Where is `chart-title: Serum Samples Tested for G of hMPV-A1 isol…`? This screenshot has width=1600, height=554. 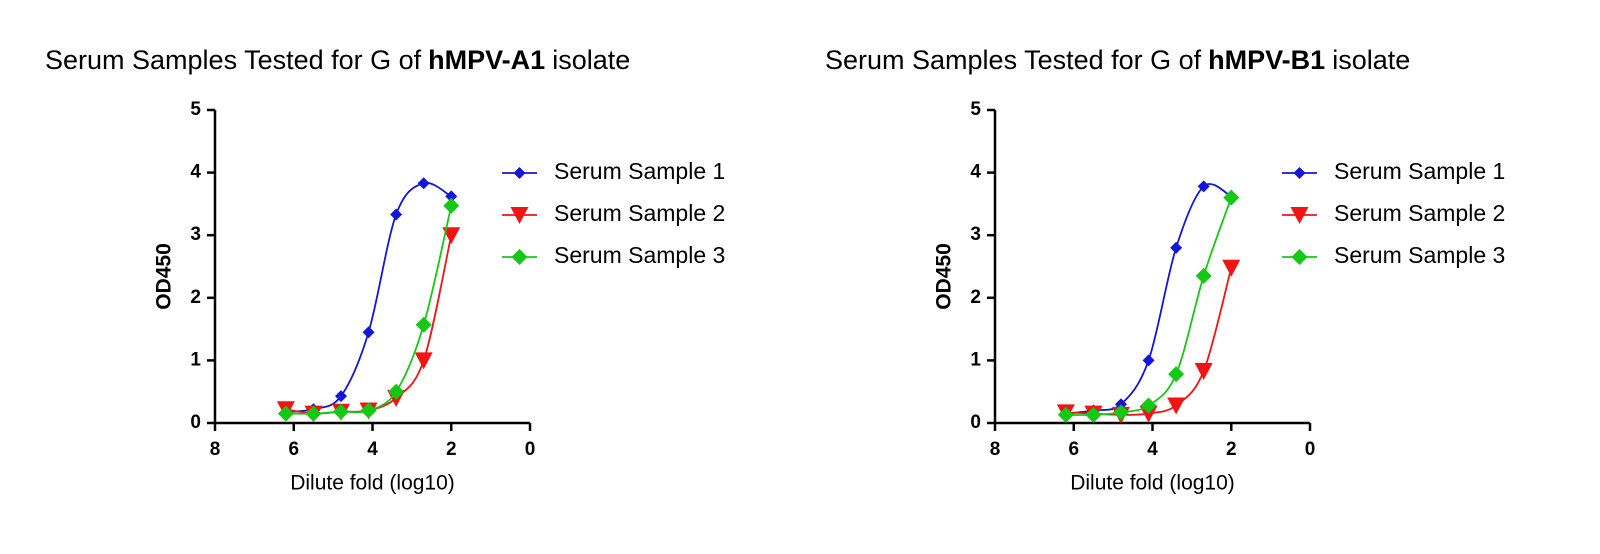
chart-title: Serum Samples Tested for G of hMPV-A1 isol… is located at coordinates (337, 60).